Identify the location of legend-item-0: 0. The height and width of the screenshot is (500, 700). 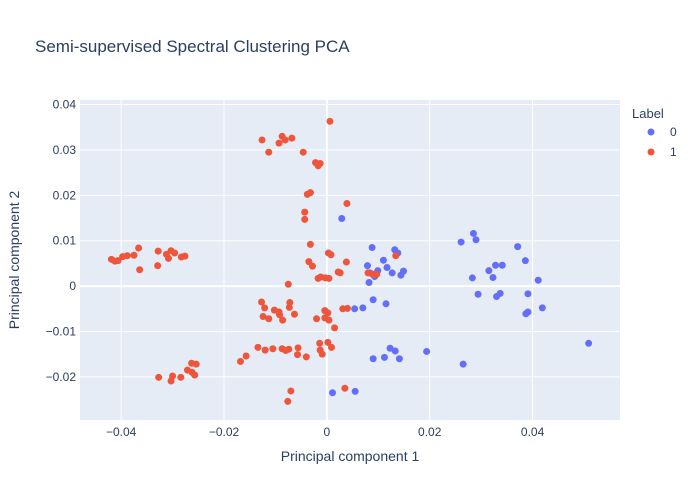
(662, 132).